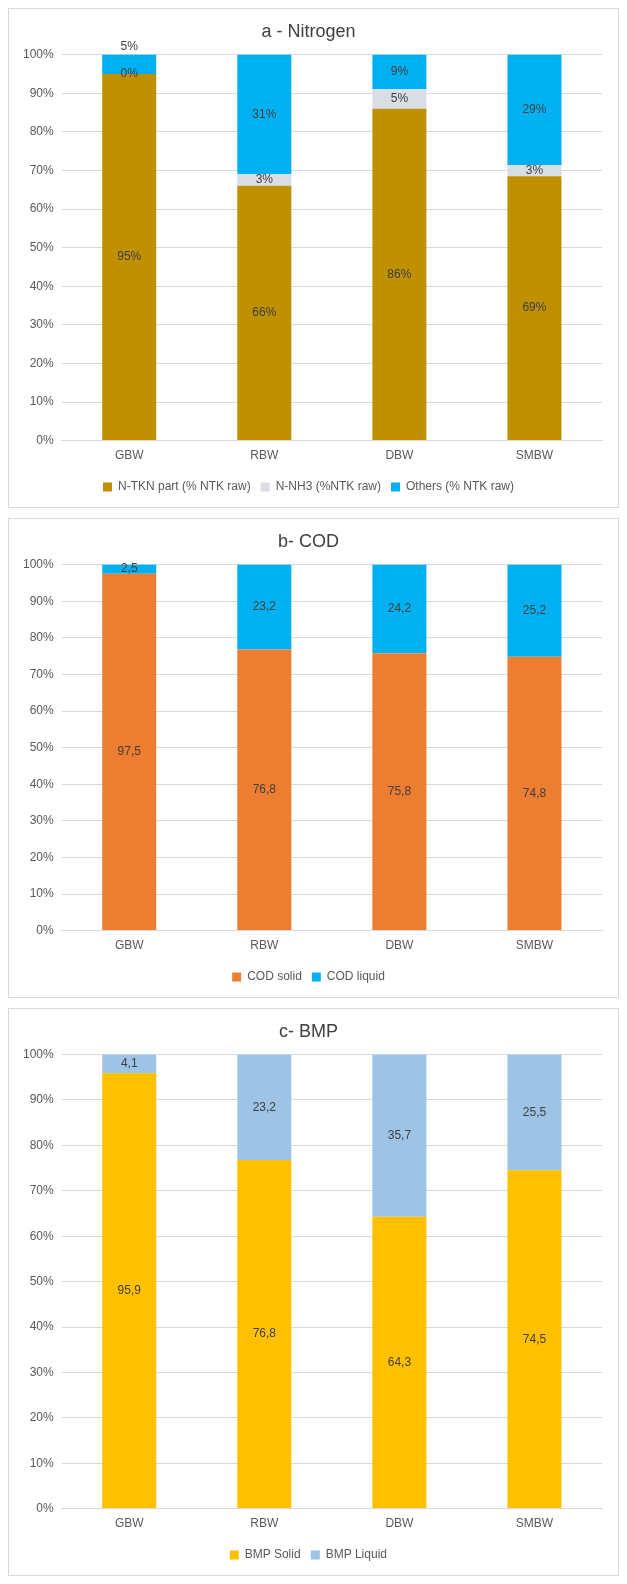 This screenshot has height=1584, width=627. I want to click on data-label: 74,5, so click(534, 1338).